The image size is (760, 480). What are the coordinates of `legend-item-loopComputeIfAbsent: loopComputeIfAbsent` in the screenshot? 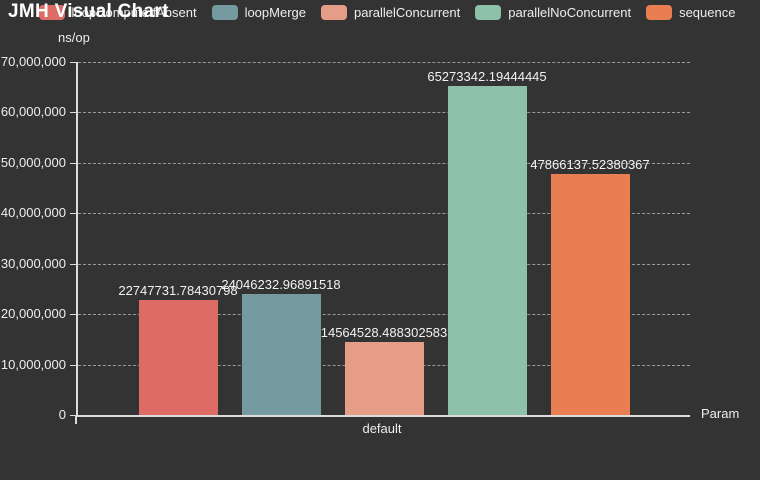 It's located at (117, 12).